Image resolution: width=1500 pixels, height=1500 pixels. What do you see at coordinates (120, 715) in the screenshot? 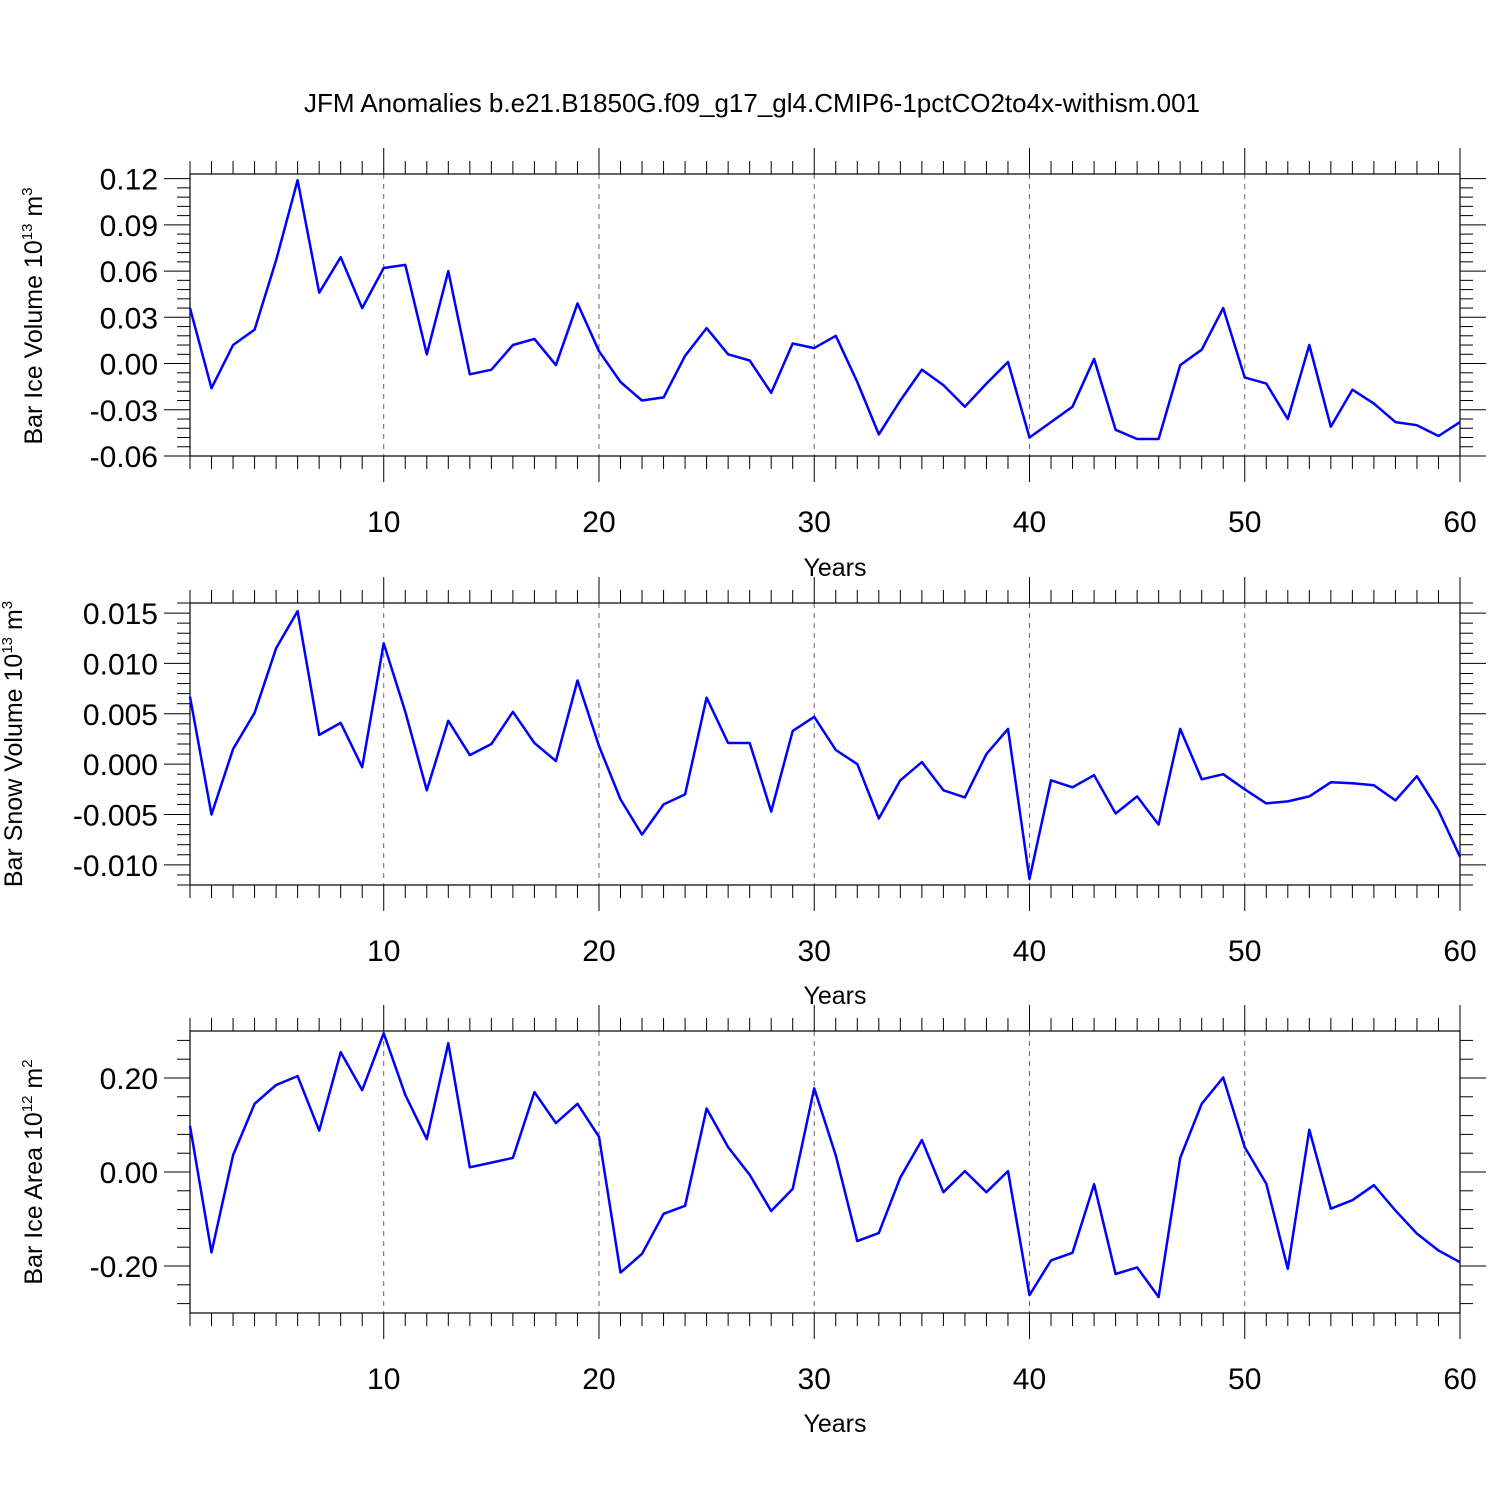
I see `y-tick-label: 0.005` at bounding box center [120, 715].